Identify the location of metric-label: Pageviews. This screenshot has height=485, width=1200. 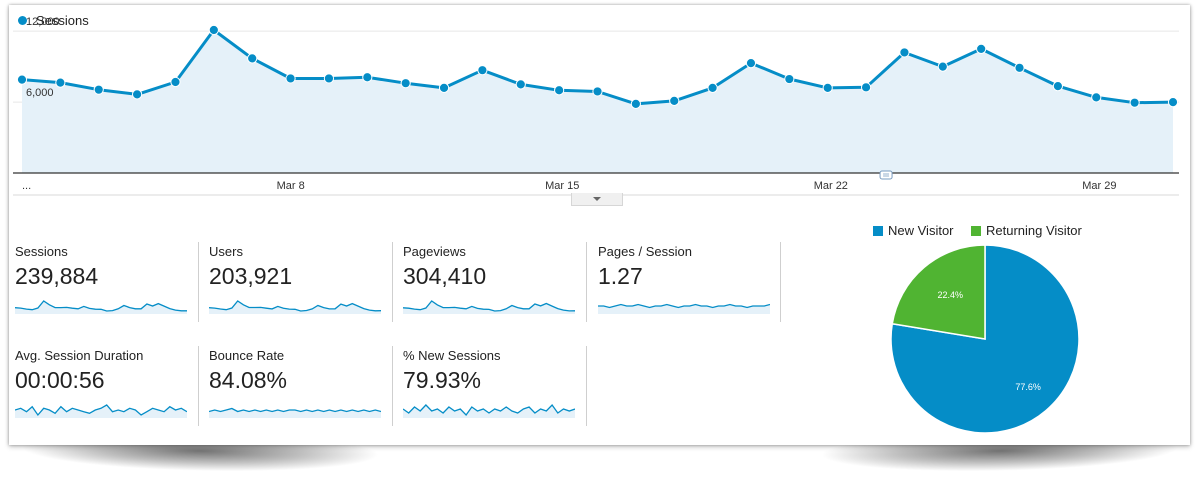
(434, 251).